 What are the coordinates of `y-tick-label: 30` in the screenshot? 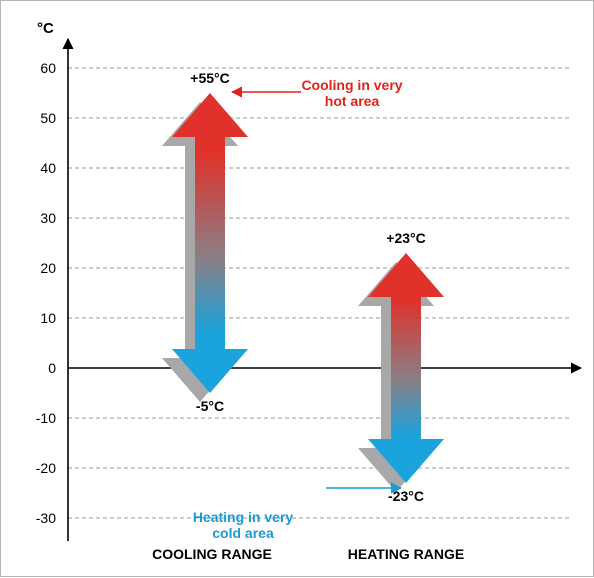 It's located at (48, 218).